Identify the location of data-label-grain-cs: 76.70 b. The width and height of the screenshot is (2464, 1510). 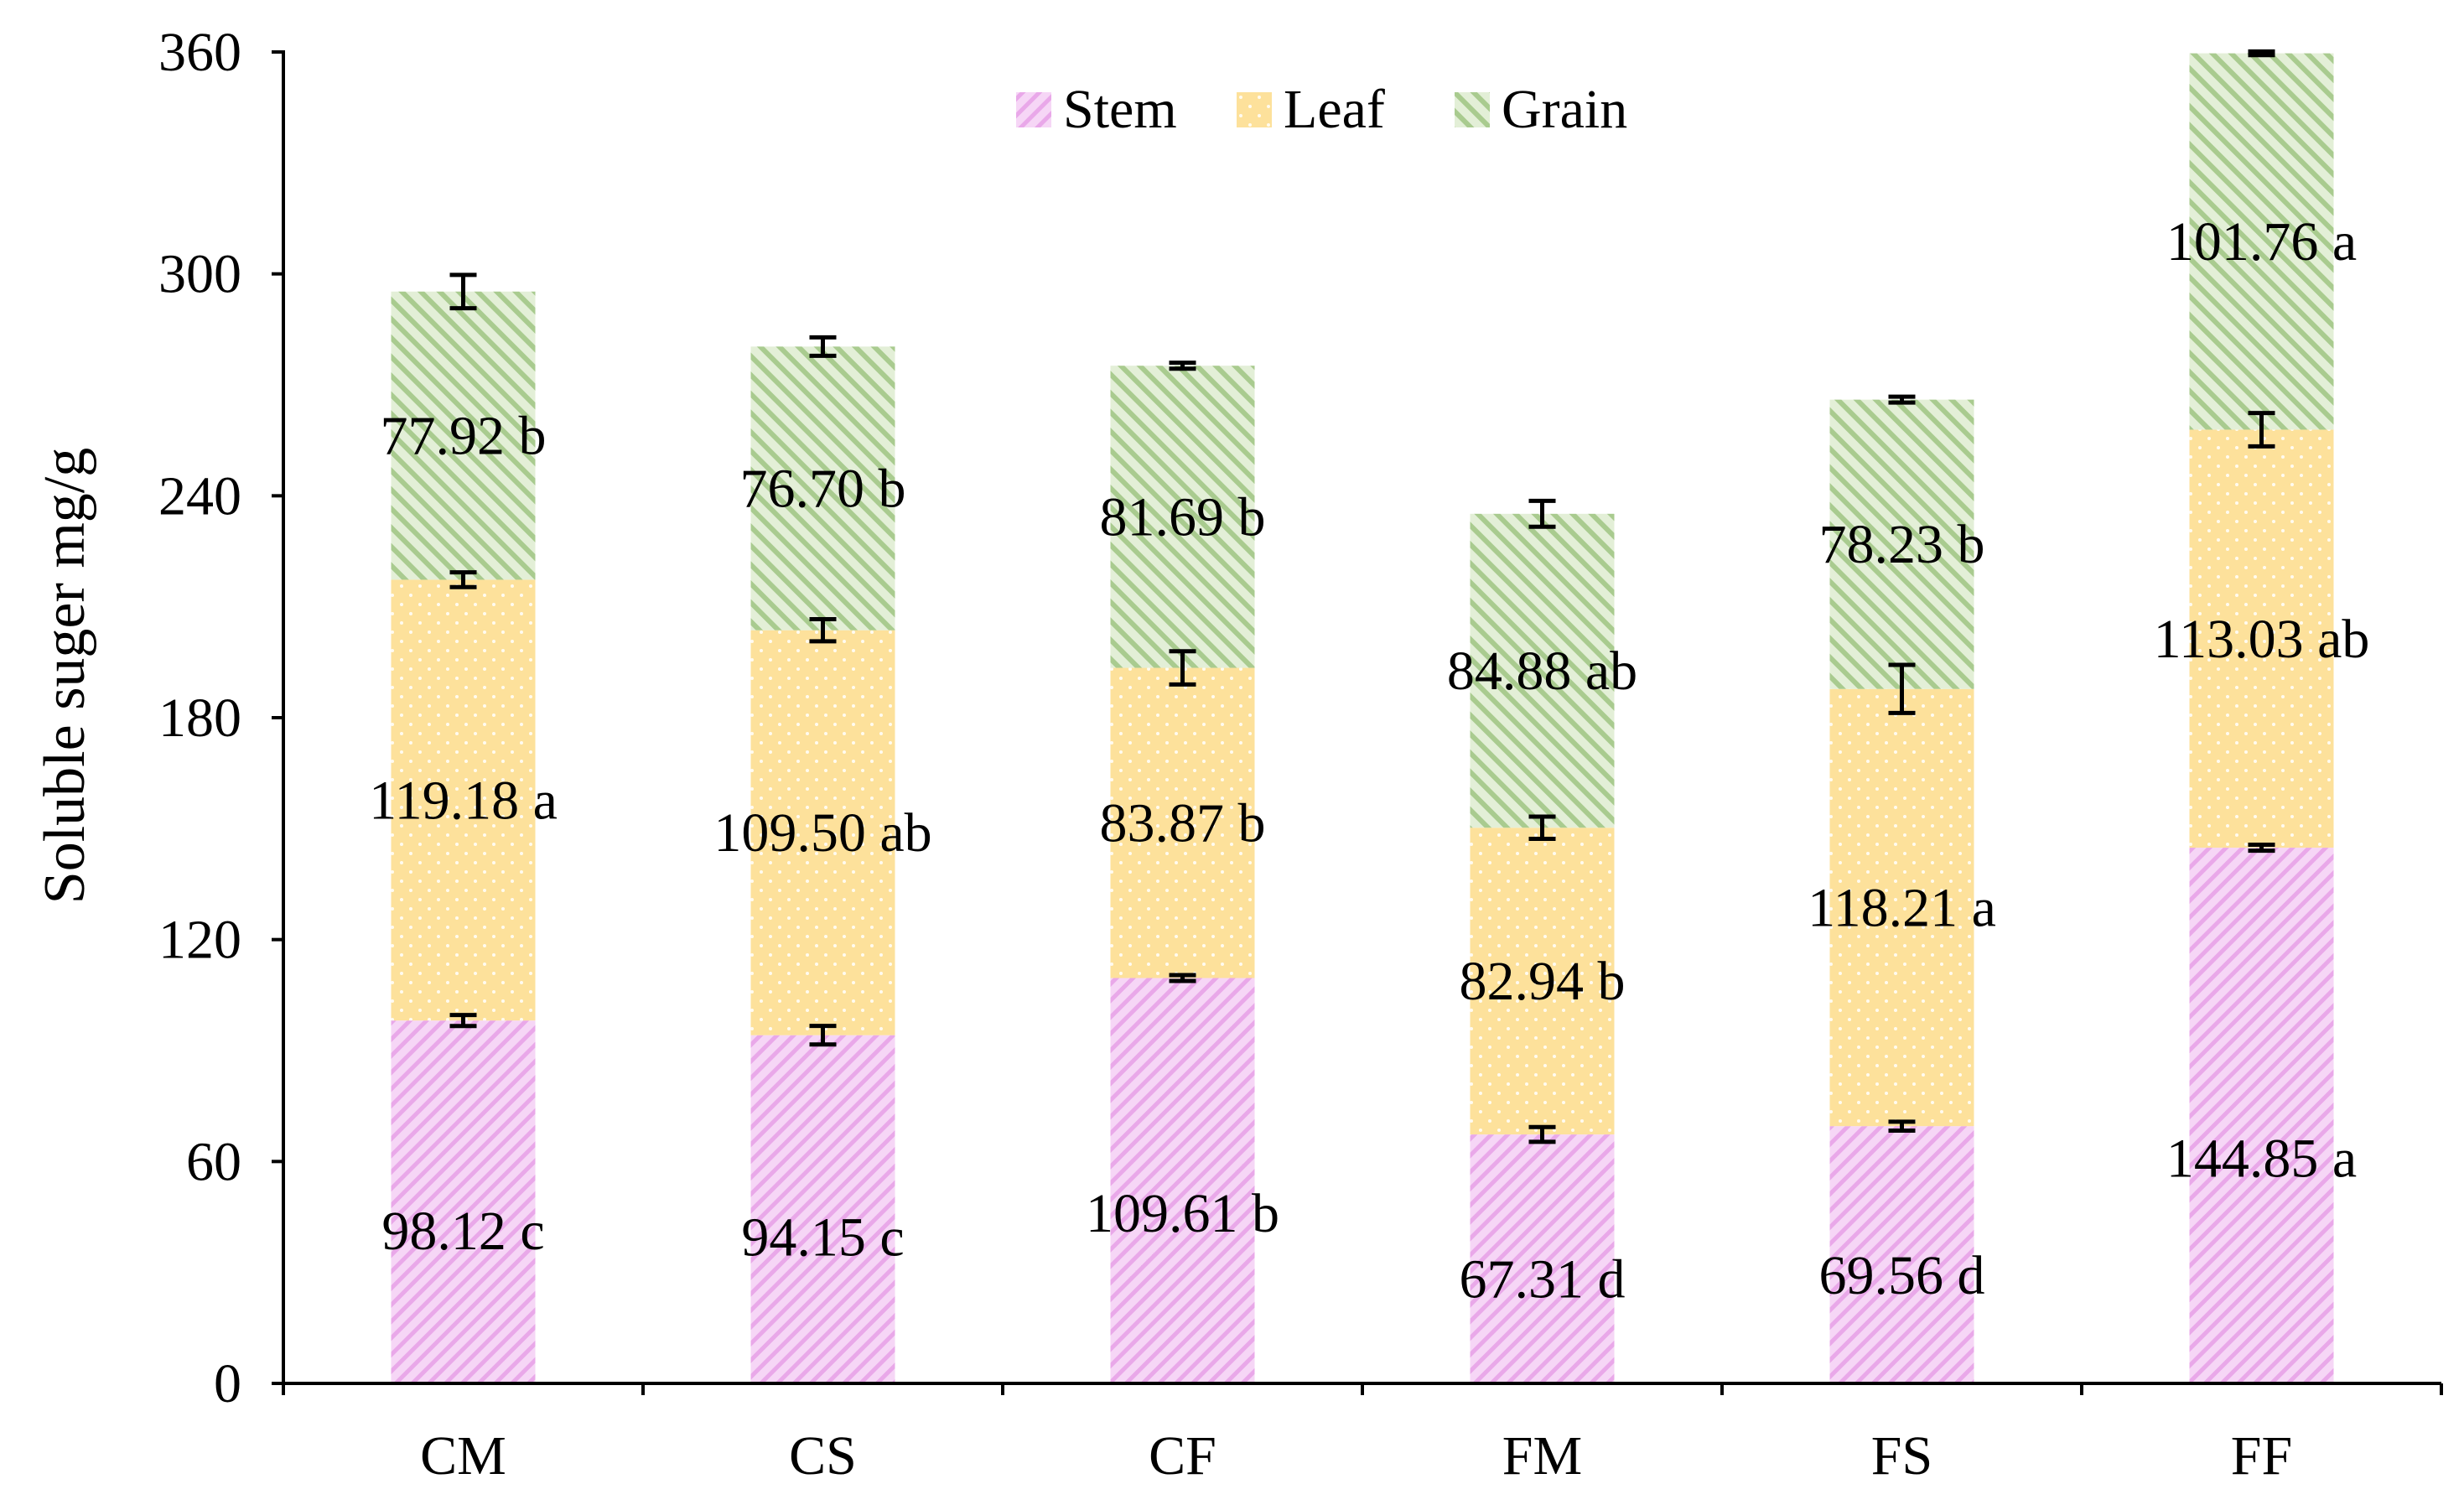
(823, 489).